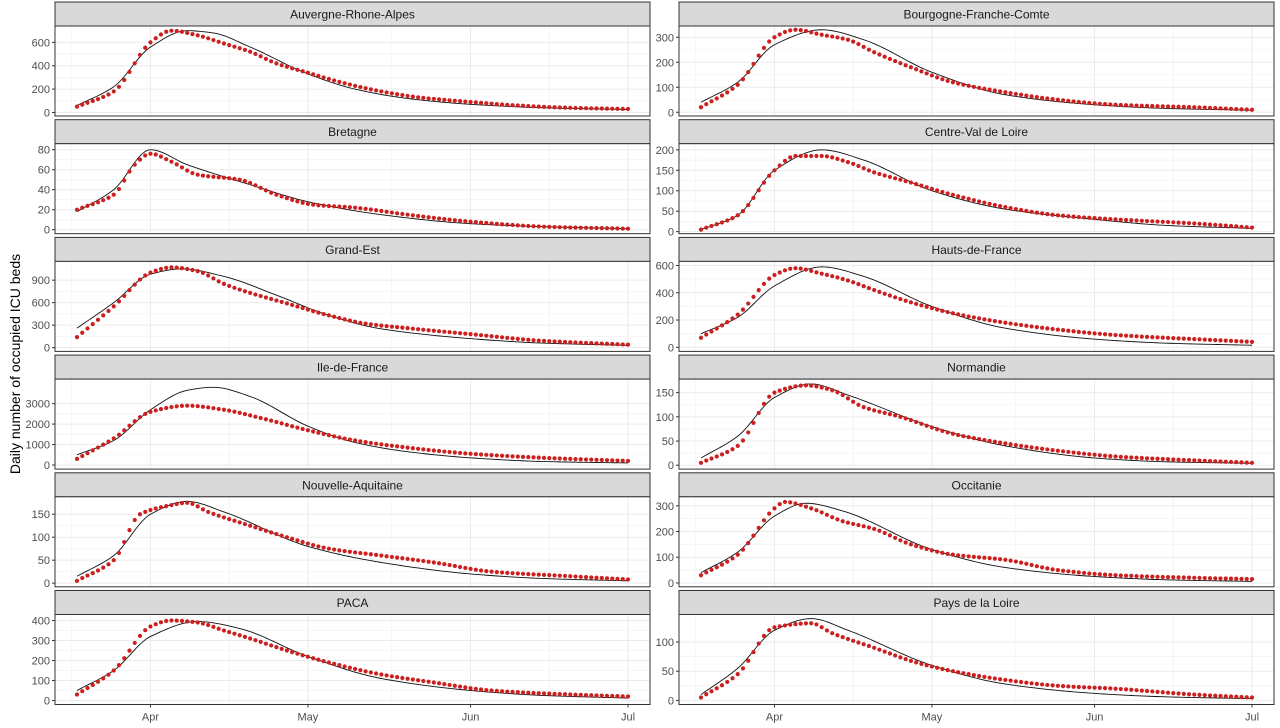  What do you see at coordinates (15, 364) in the screenshot?
I see `y-axis-label: Daily number of occupied ICU beds` at bounding box center [15, 364].